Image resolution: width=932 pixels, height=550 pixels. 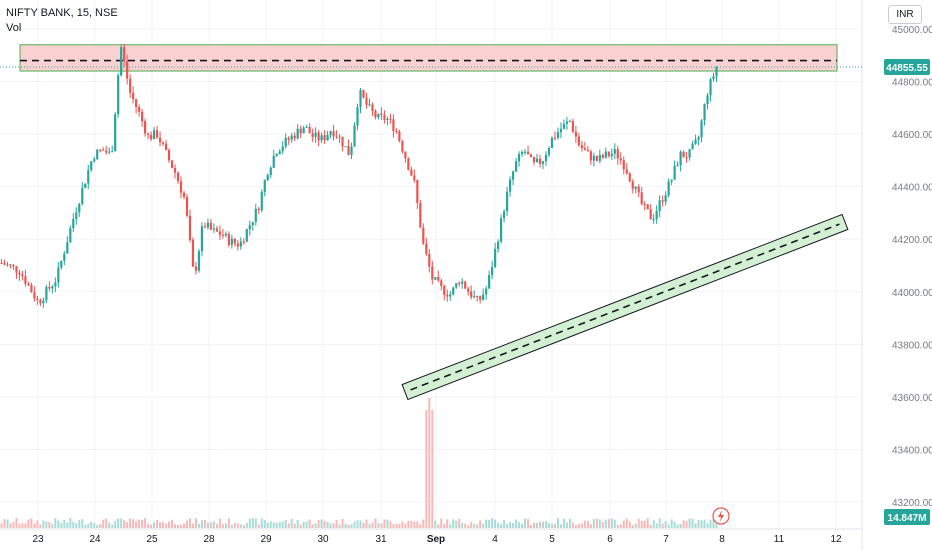 What do you see at coordinates (912, 398) in the screenshot?
I see `y-tick-label: 43600.00` at bounding box center [912, 398].